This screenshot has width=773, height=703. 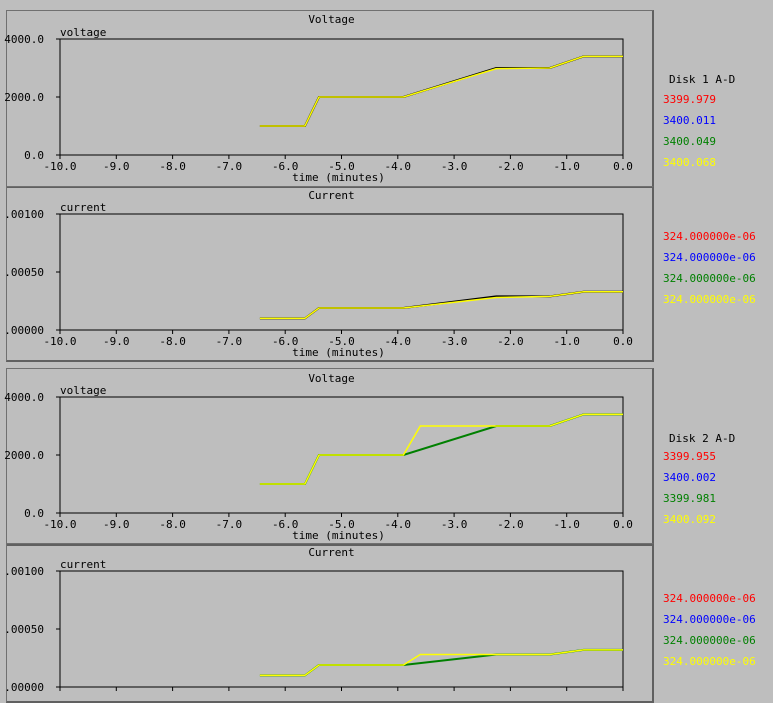 What do you see at coordinates (709, 598) in the screenshot?
I see `disk2-current-a: 324.000000e-06` at bounding box center [709, 598].